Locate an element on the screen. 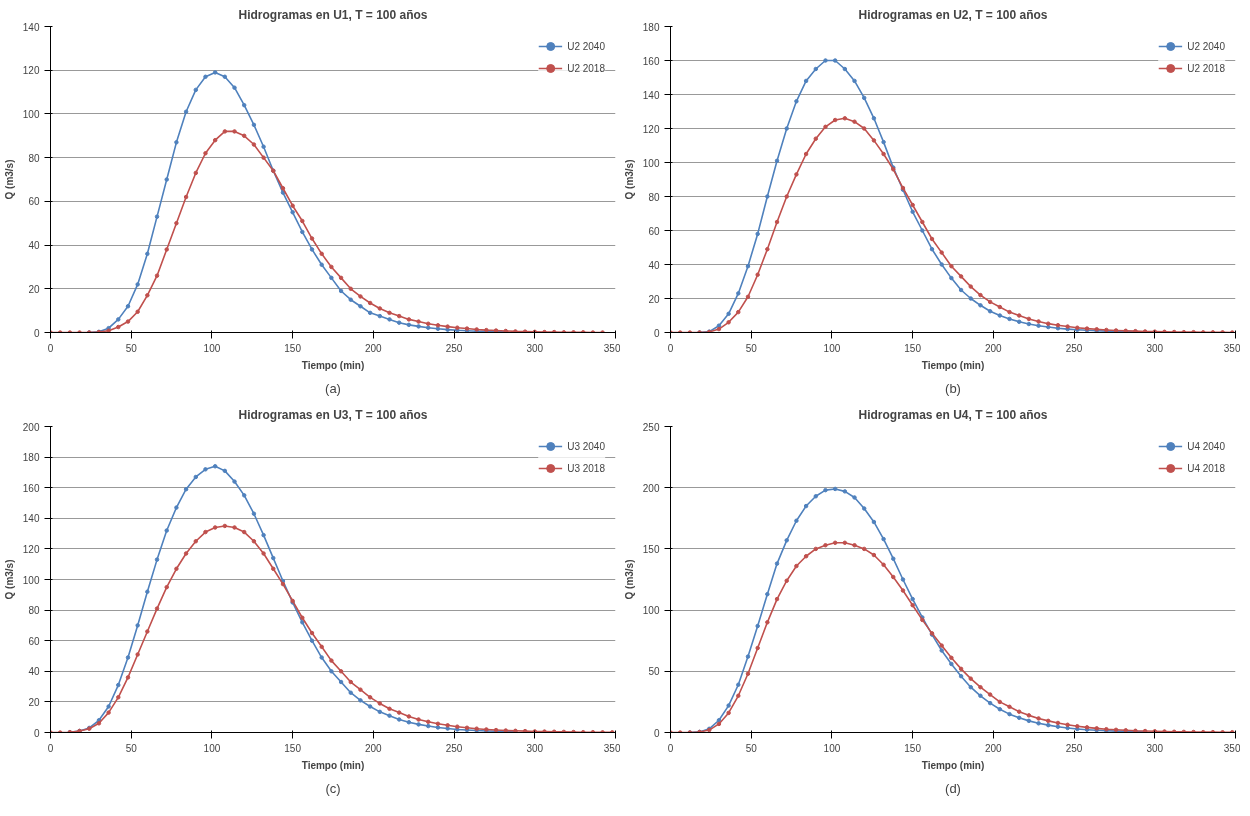 This screenshot has width=1250, height=816. text: (c) is located at coordinates (333, 788).